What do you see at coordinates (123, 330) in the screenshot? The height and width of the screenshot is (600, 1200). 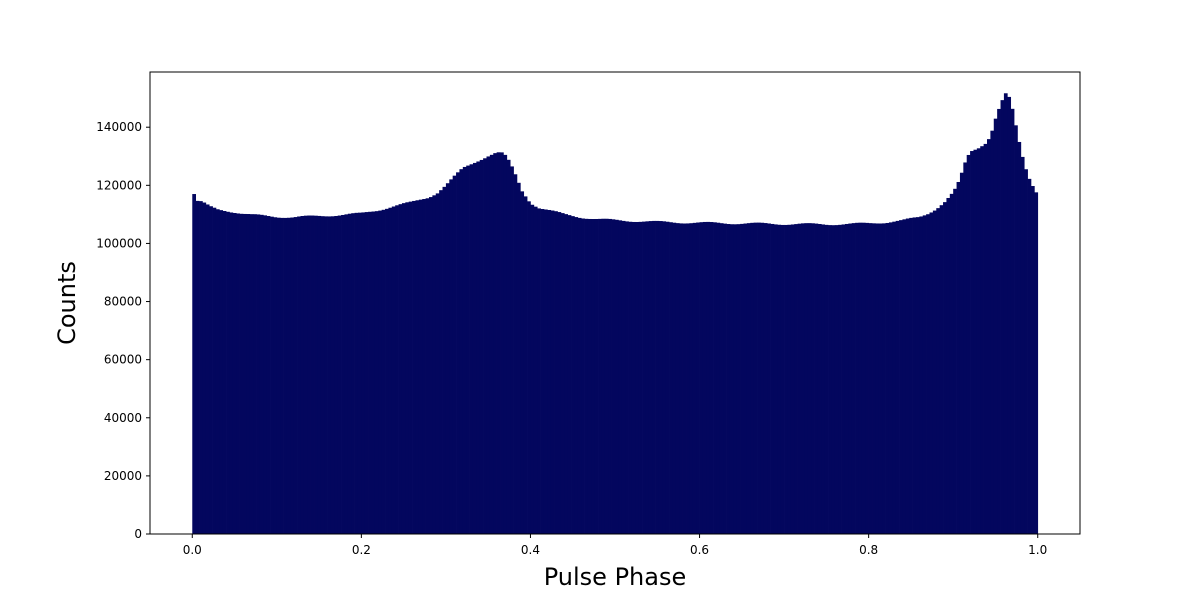 I see `y-axis-ticks: 0 20000 40000 60000 80000 100000 120000 140000` at bounding box center [123, 330].